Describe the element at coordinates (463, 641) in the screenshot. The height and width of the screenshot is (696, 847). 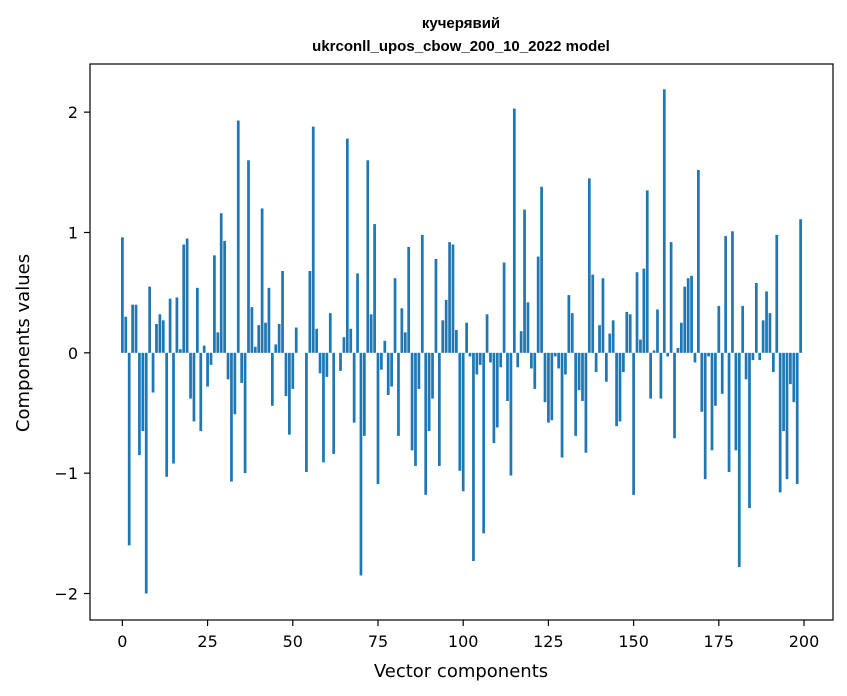
I see `x-tick-label: 100` at that location.